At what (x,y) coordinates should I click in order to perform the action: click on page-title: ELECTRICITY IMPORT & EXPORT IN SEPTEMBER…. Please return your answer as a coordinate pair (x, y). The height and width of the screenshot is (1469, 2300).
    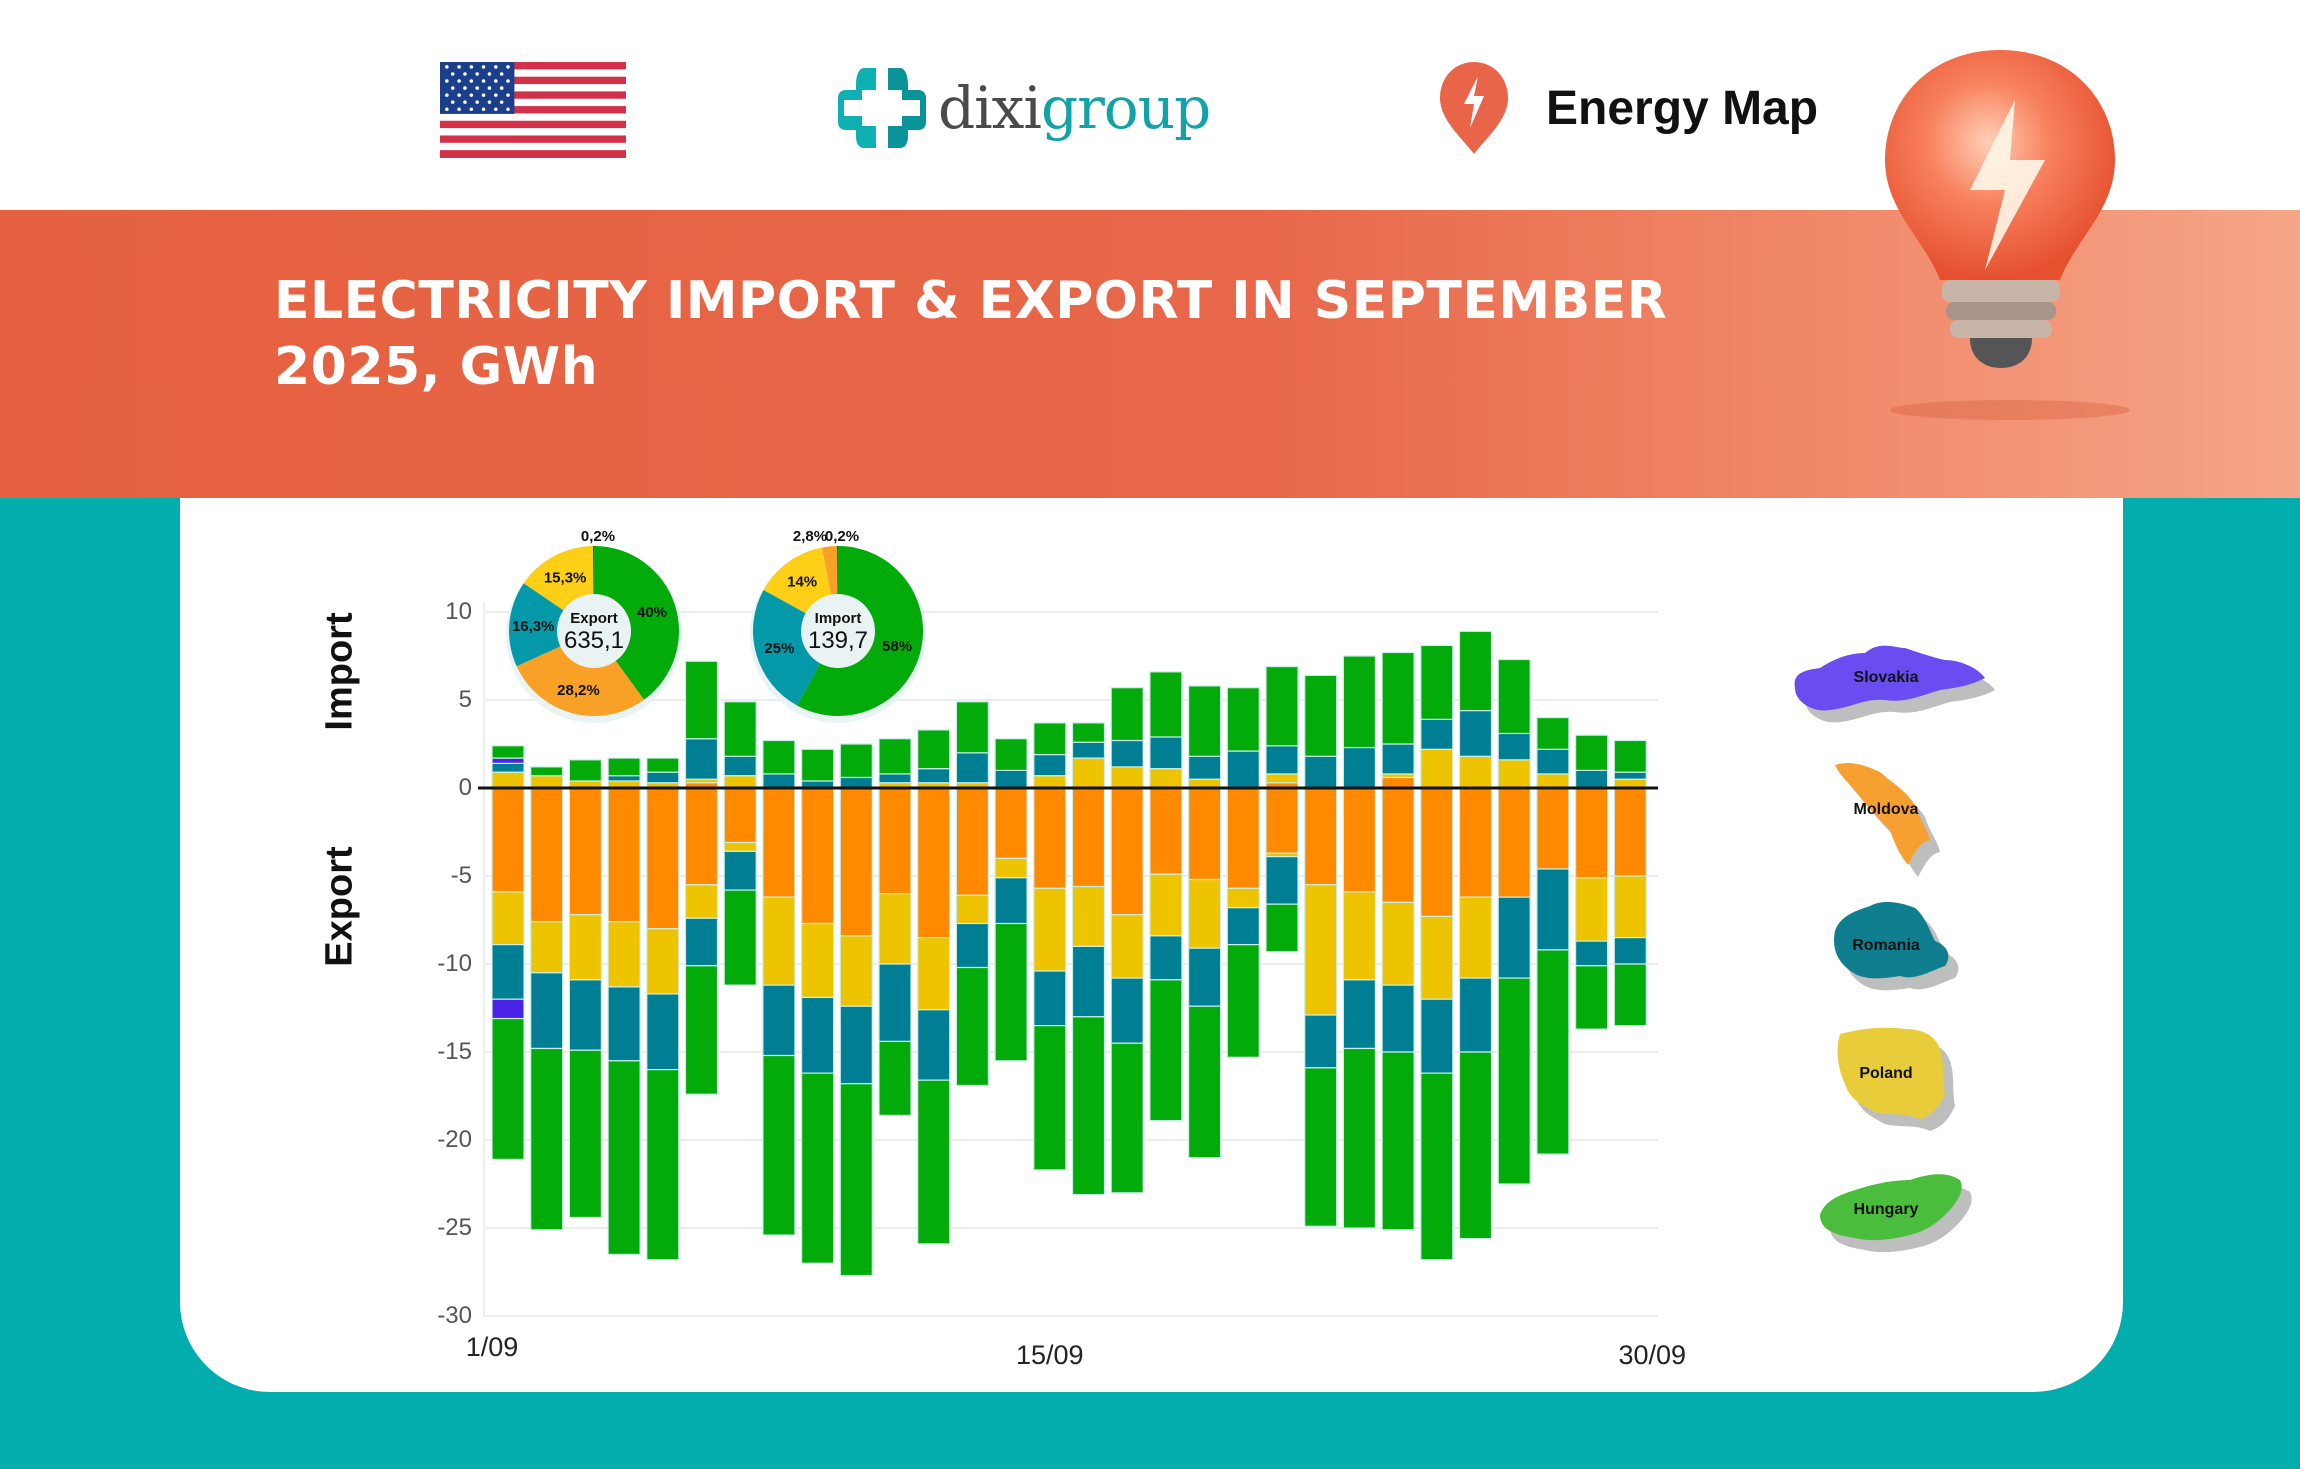
    Looking at the image, I should click on (971, 334).